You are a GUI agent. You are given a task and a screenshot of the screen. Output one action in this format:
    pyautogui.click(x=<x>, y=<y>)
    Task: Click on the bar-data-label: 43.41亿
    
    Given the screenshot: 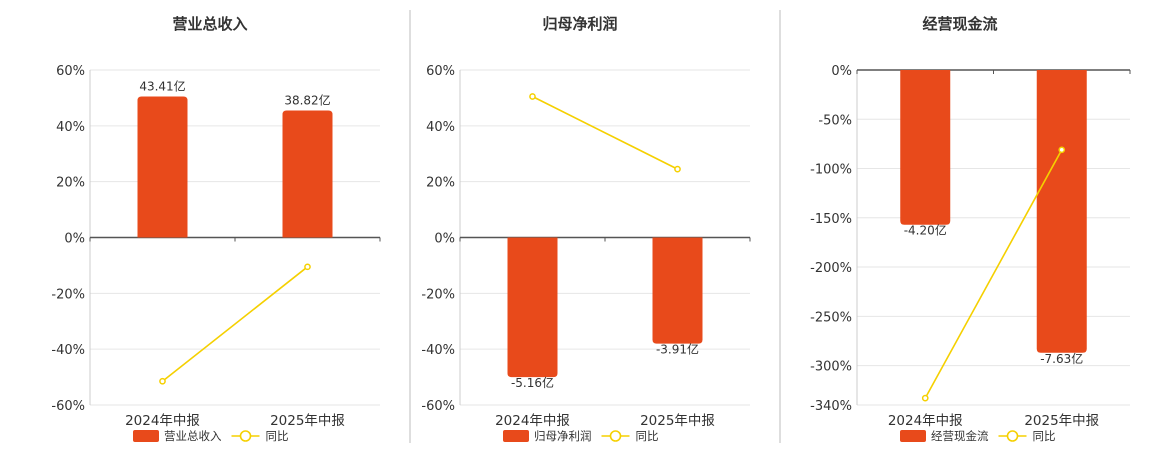 What is the action you would take?
    pyautogui.click(x=162, y=86)
    